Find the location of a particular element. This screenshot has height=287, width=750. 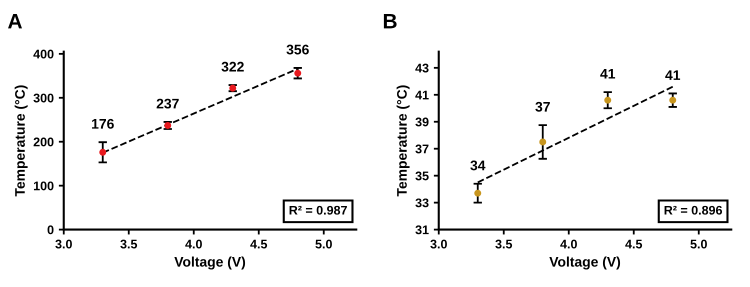

y-tick-label: 39 is located at coordinates (422, 122).